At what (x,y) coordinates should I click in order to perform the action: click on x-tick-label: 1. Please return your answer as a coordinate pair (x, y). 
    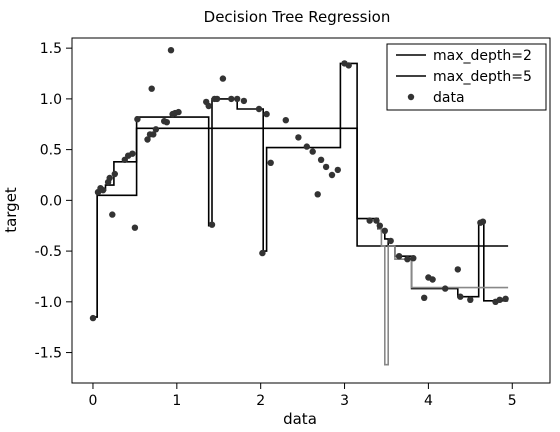
    Looking at the image, I should click on (176, 401).